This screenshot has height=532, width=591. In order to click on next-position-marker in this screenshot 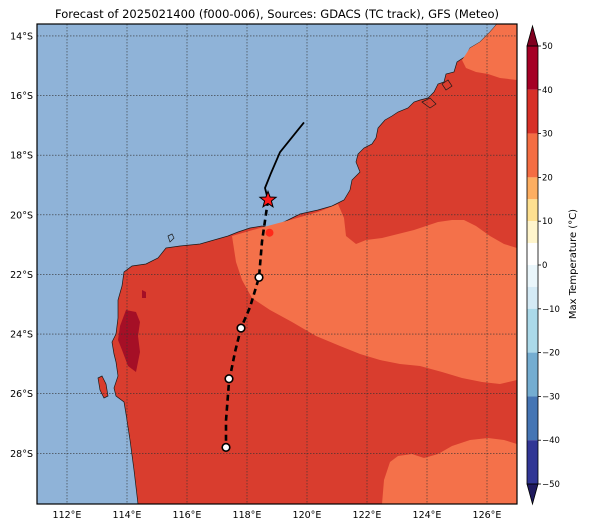, I will do `click(269, 232)`.